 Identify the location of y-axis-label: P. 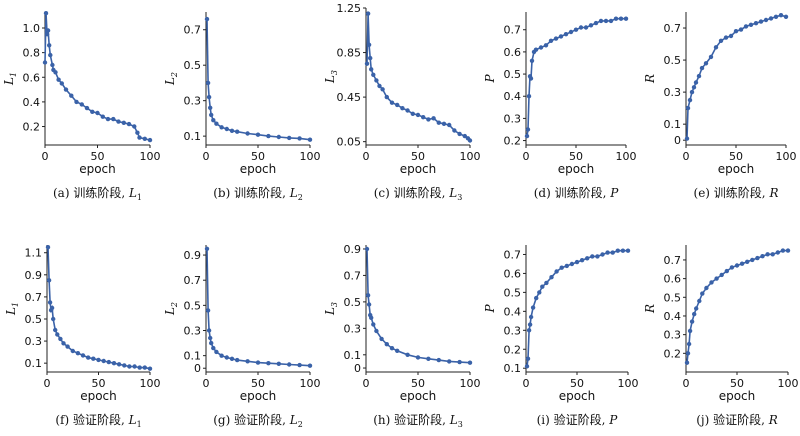
(490, 309).